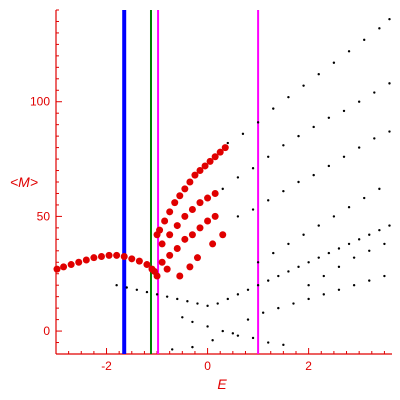 Image resolution: width=400 pixels, height=400 pixels. Describe the element at coordinates (24, 182) in the screenshot. I see `y-axis-label: <M>` at that location.